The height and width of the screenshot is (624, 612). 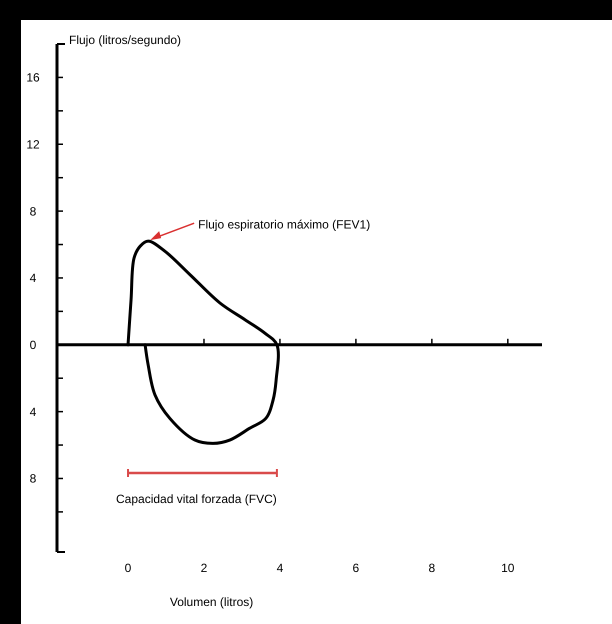 I want to click on x-tick-label: 8, so click(x=432, y=568).